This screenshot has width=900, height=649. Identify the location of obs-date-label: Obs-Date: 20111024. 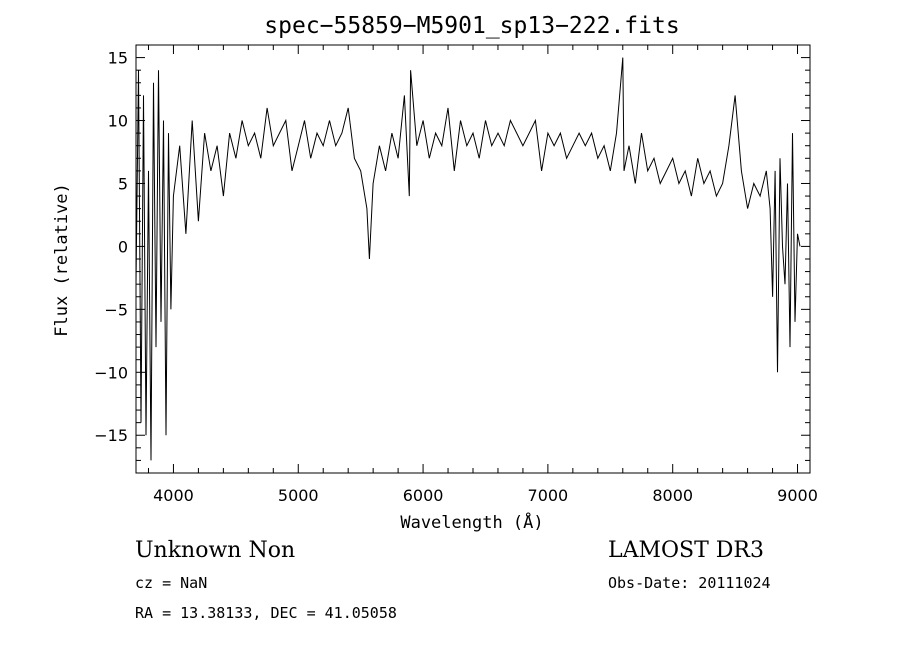
(689, 583).